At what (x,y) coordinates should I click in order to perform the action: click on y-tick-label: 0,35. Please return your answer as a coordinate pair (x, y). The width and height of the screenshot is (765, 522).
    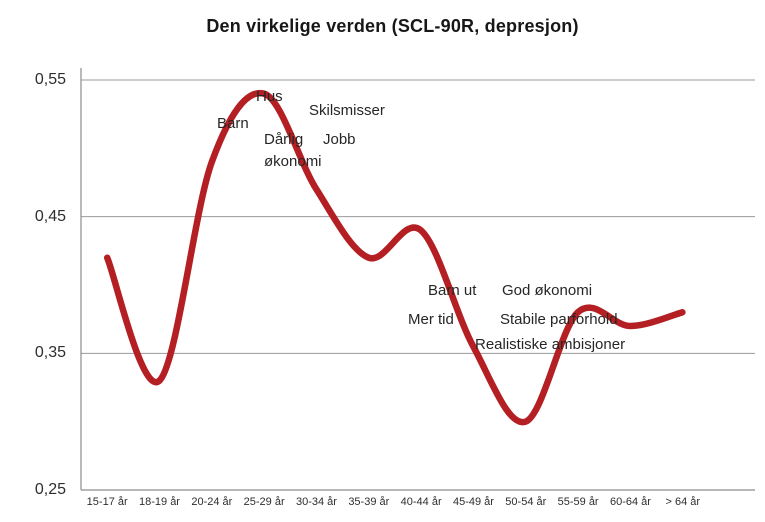
    Looking at the image, I should click on (50, 353).